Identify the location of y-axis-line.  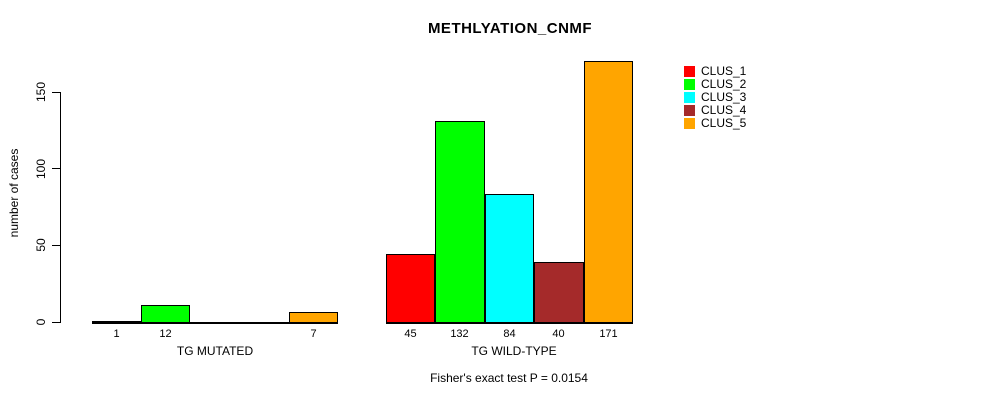
(60, 207).